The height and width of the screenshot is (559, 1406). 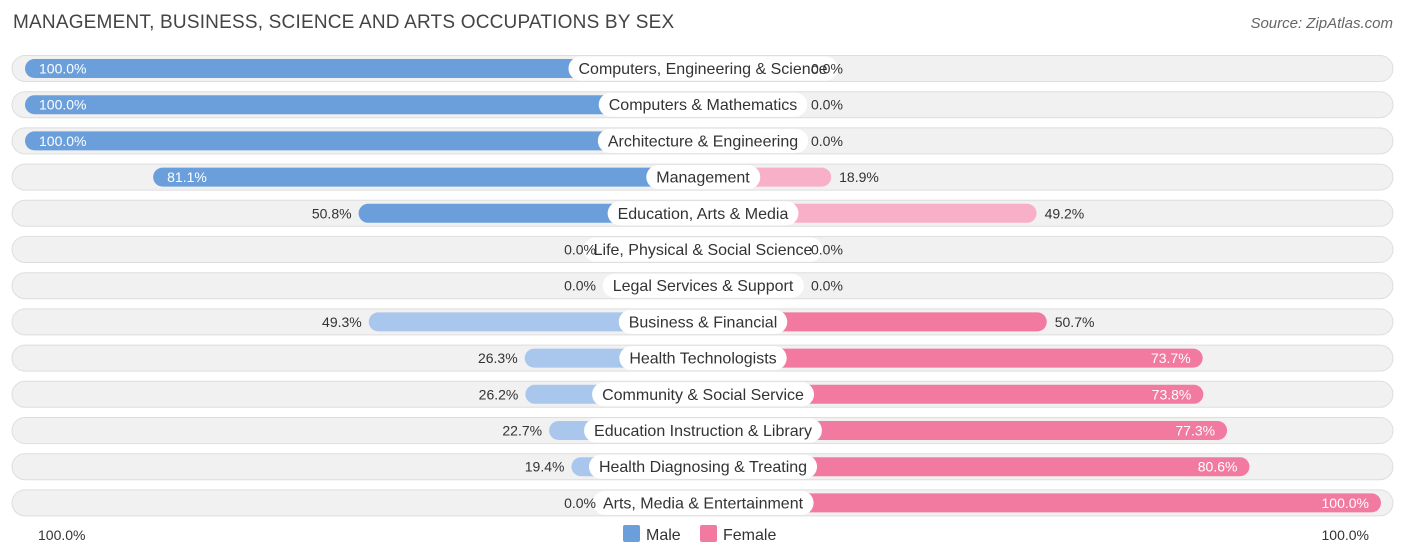 What do you see at coordinates (61, 535) in the screenshot?
I see `axis-left-label: 100.0%` at bounding box center [61, 535].